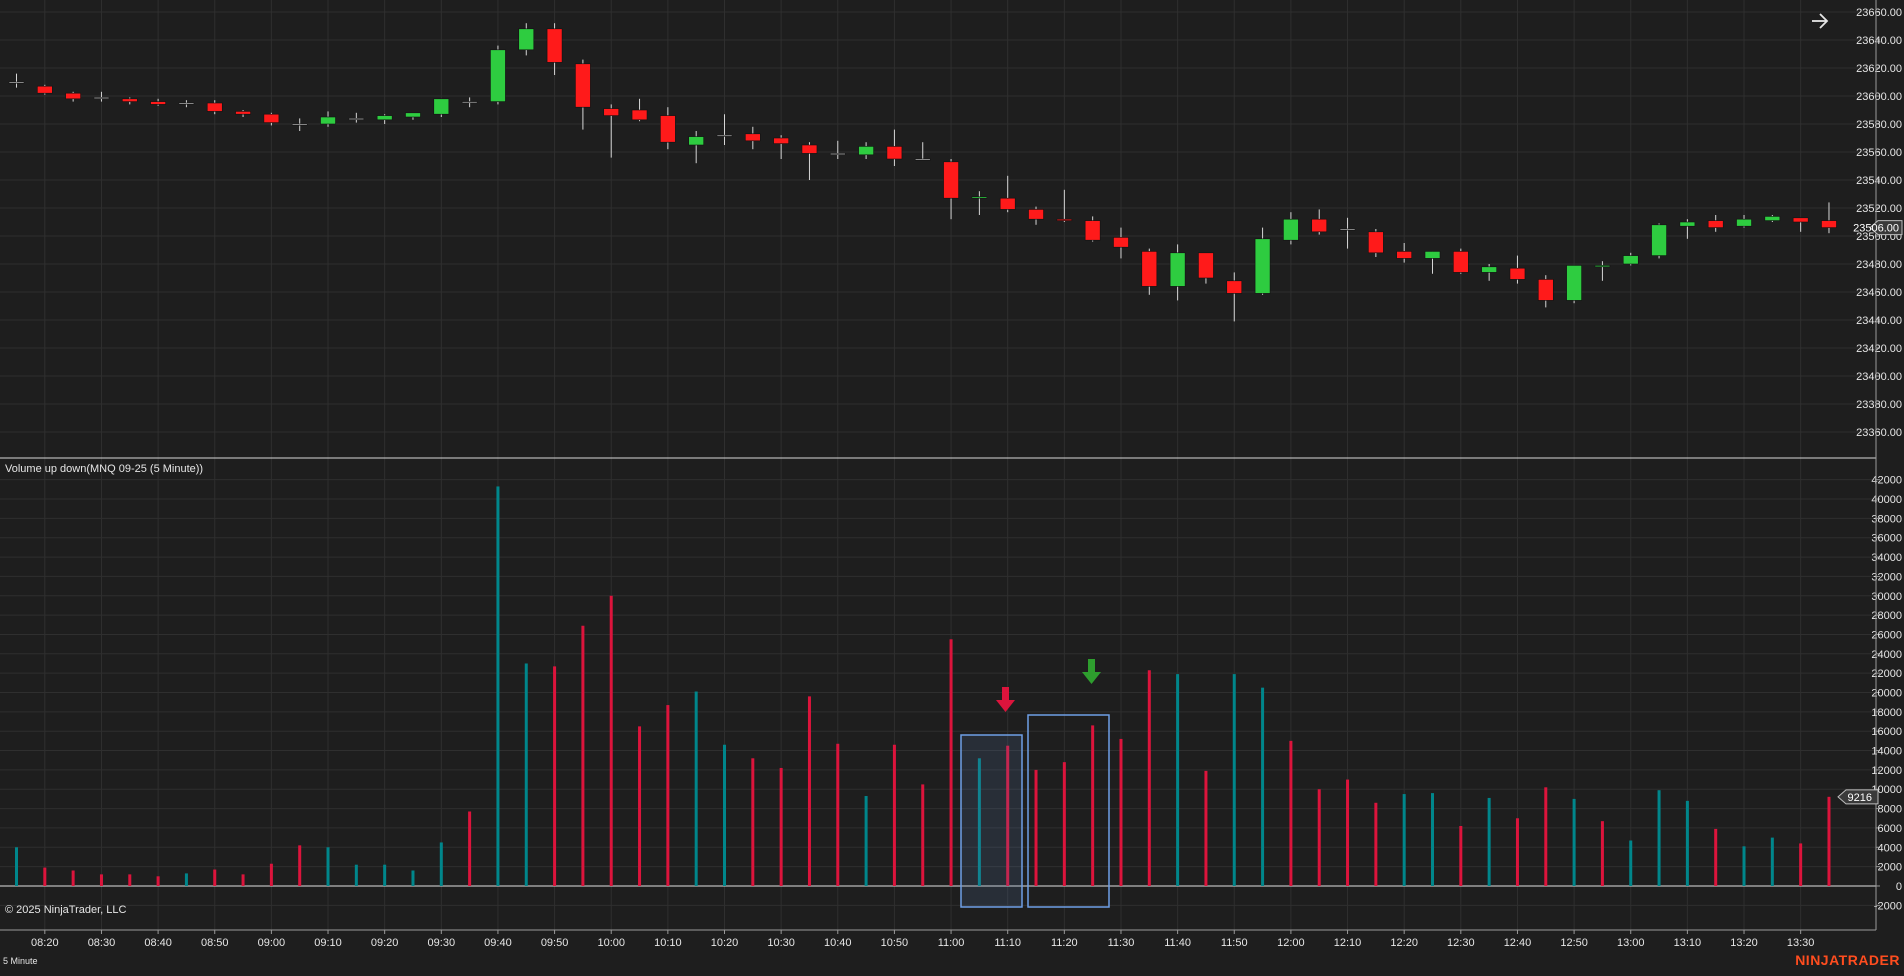 This screenshot has height=976, width=1904. Describe the element at coordinates (1091, 671) in the screenshot. I see `down-arrow-icon` at that location.